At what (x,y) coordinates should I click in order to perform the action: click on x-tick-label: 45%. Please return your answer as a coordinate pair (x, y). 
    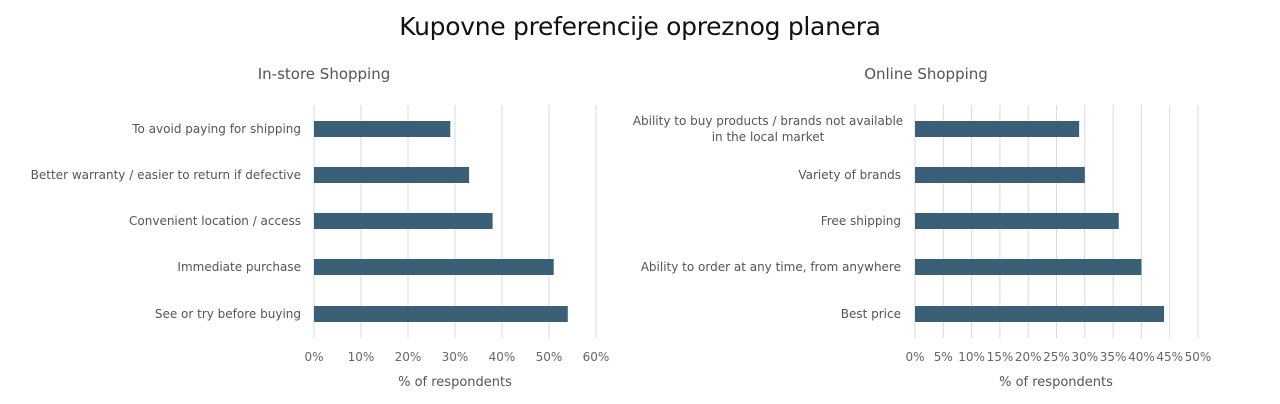
    Looking at the image, I should click on (1169, 357).